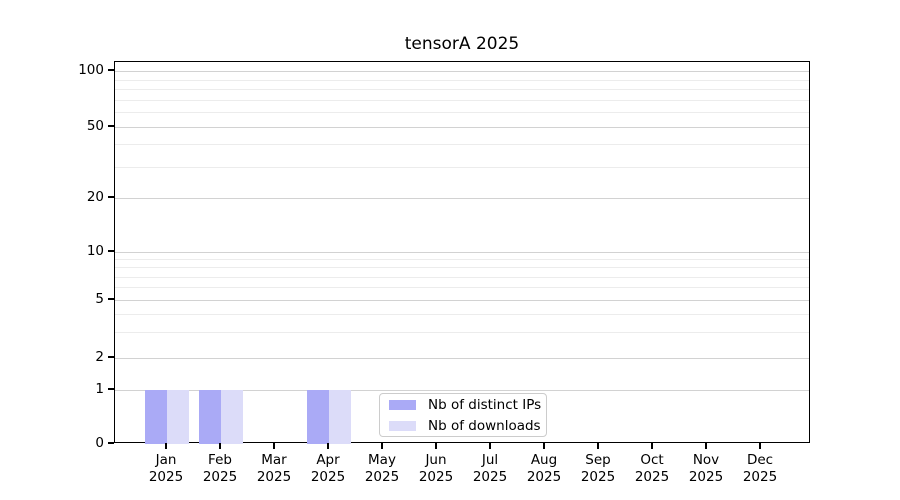 This screenshot has width=900, height=500. I want to click on x-tick-label: Jul 2025, so click(490, 469).